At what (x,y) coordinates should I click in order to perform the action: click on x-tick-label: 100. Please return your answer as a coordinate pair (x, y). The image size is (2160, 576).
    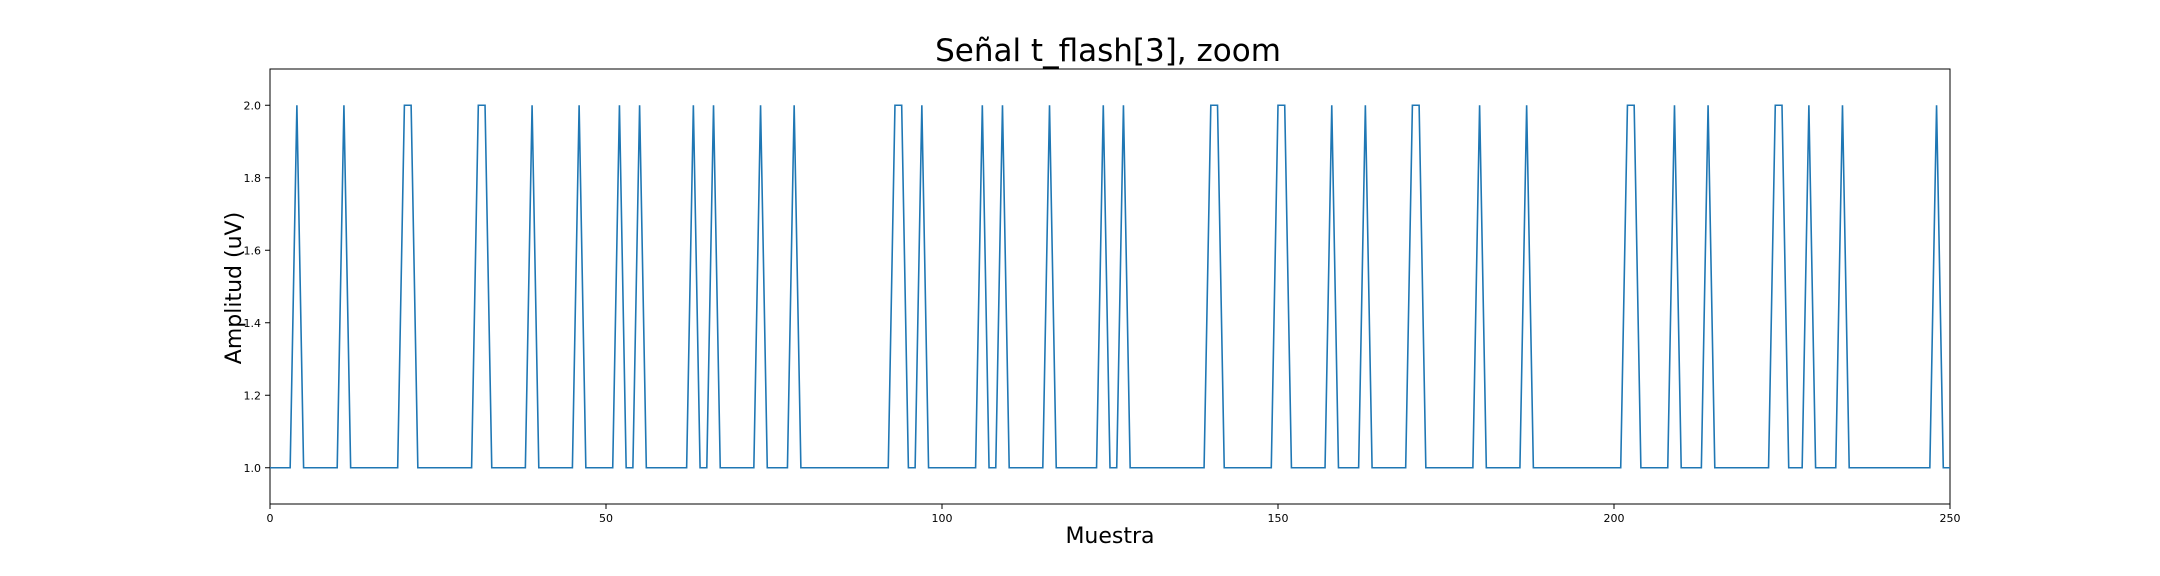
    Looking at the image, I should click on (942, 518).